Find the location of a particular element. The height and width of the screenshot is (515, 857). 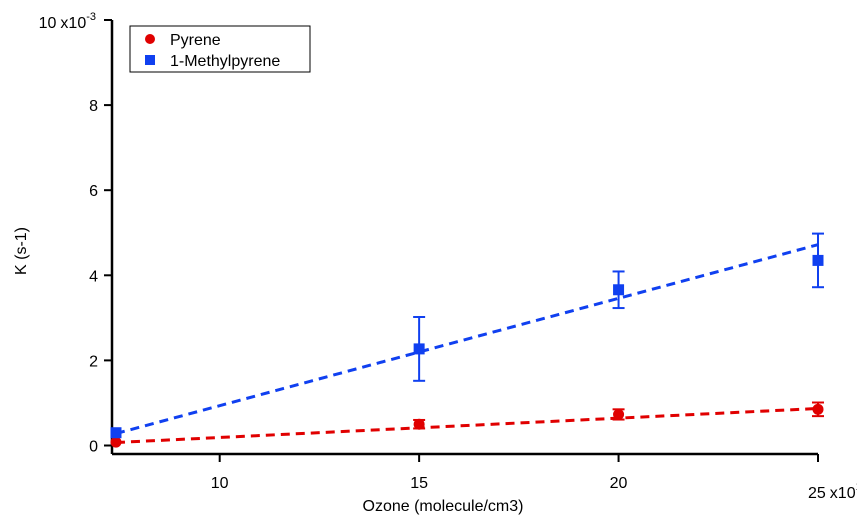

y-tick-label: 0 is located at coordinates (93, 446).